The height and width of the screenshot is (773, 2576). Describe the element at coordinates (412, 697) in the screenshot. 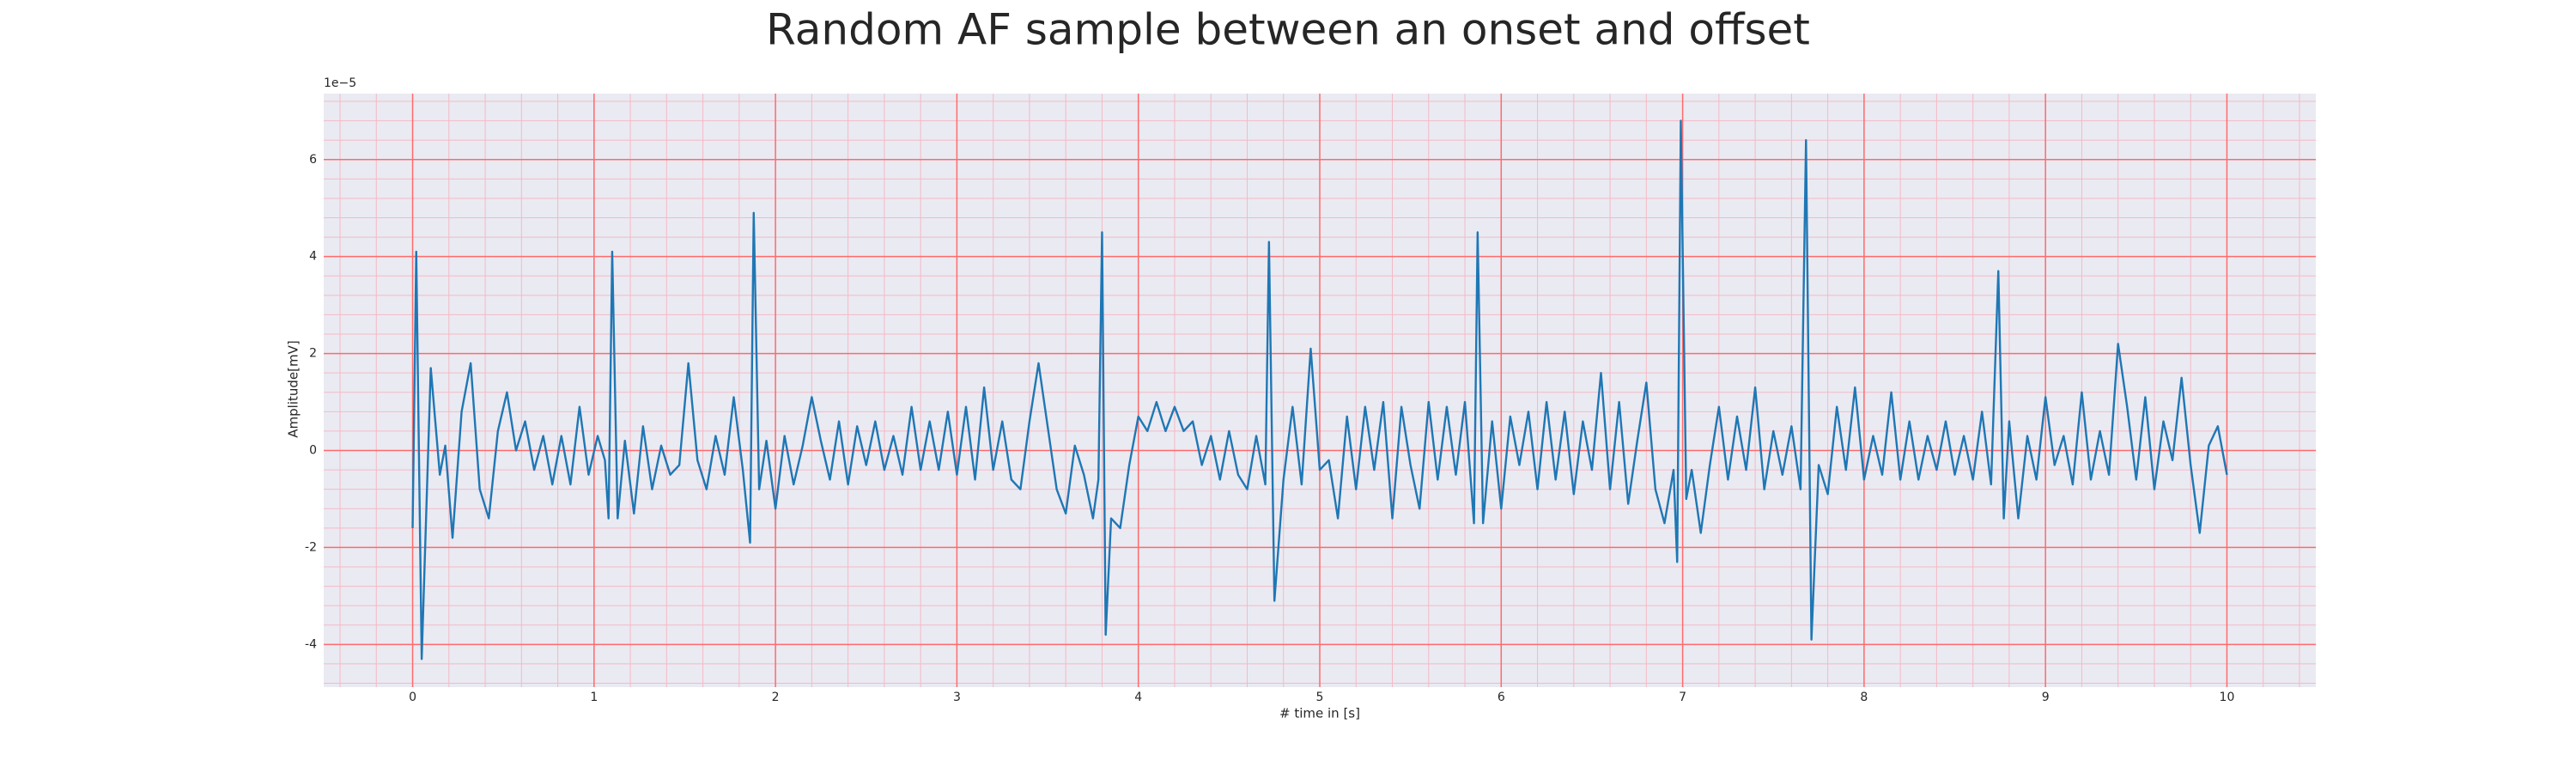

I see `x-tick-label: 0` at that location.